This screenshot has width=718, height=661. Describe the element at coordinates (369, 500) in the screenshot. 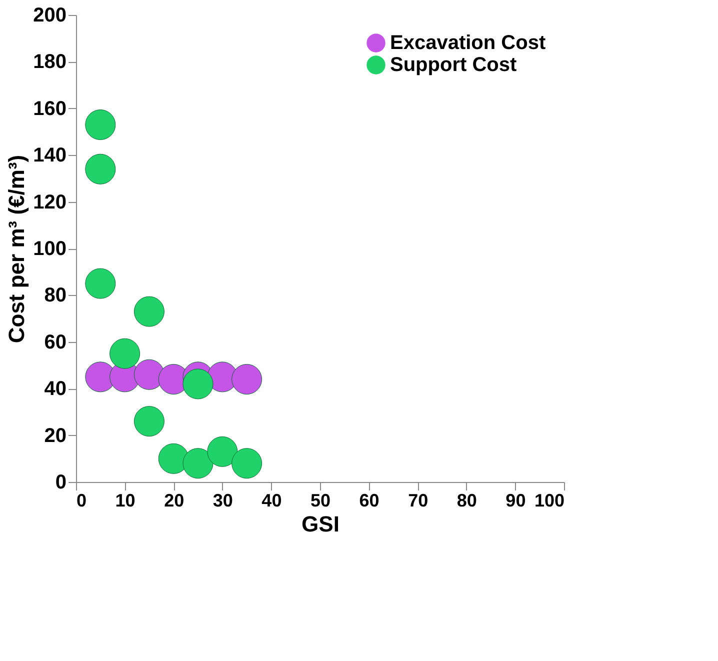

I see `x-tick-label: 60` at that location.